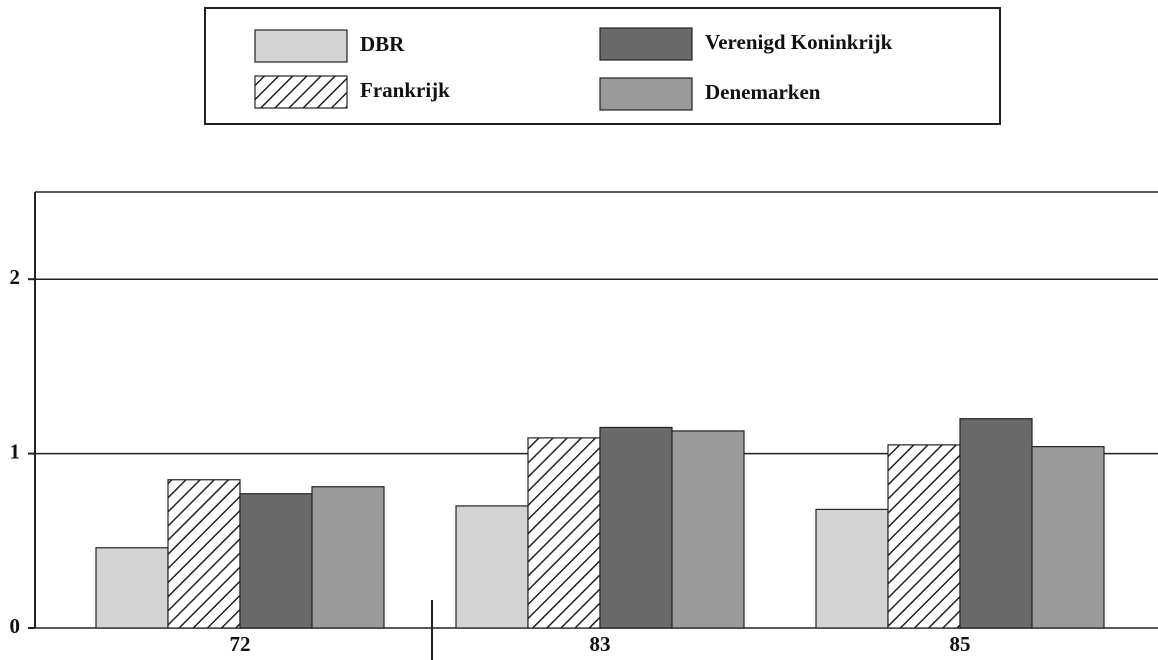 Image resolution: width=1158 pixels, height=660 pixels. I want to click on legend-label: Denemarken, so click(763, 92).